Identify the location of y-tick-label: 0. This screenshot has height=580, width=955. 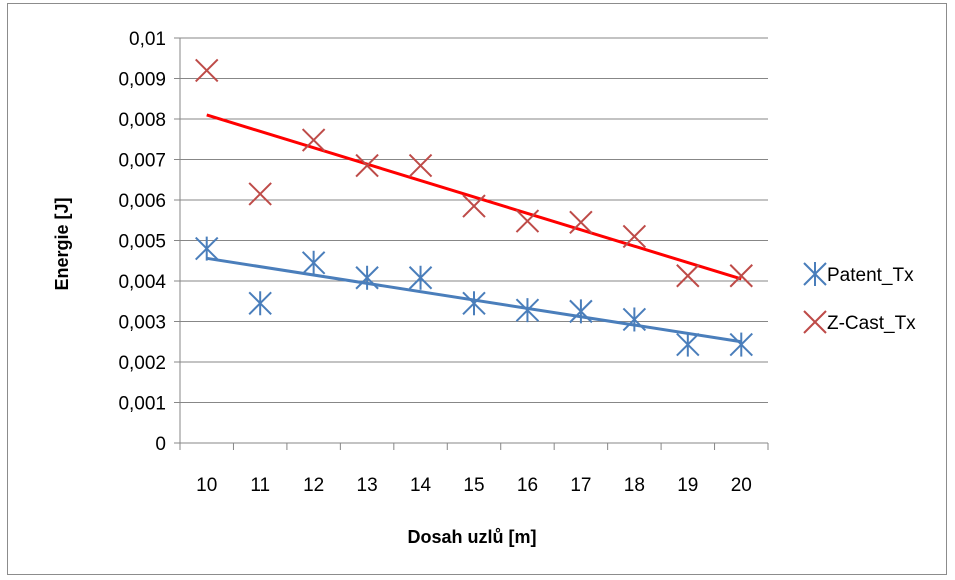
(160, 444).